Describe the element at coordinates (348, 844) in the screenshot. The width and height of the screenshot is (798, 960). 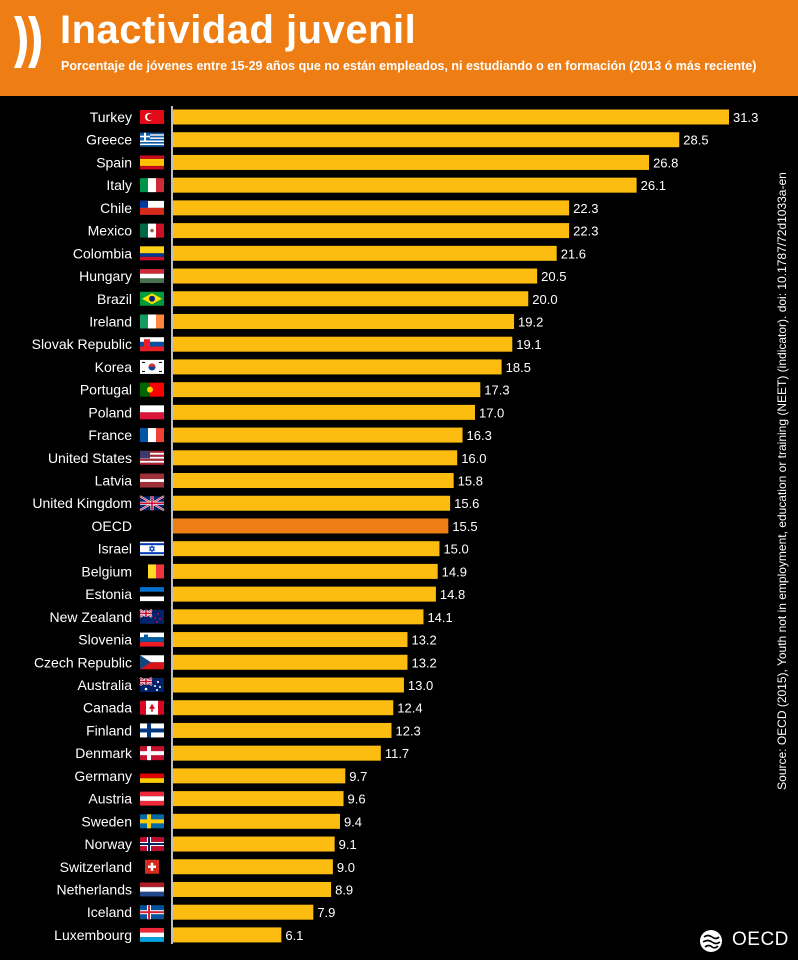
I see `value-label-norway: 9.1` at that location.